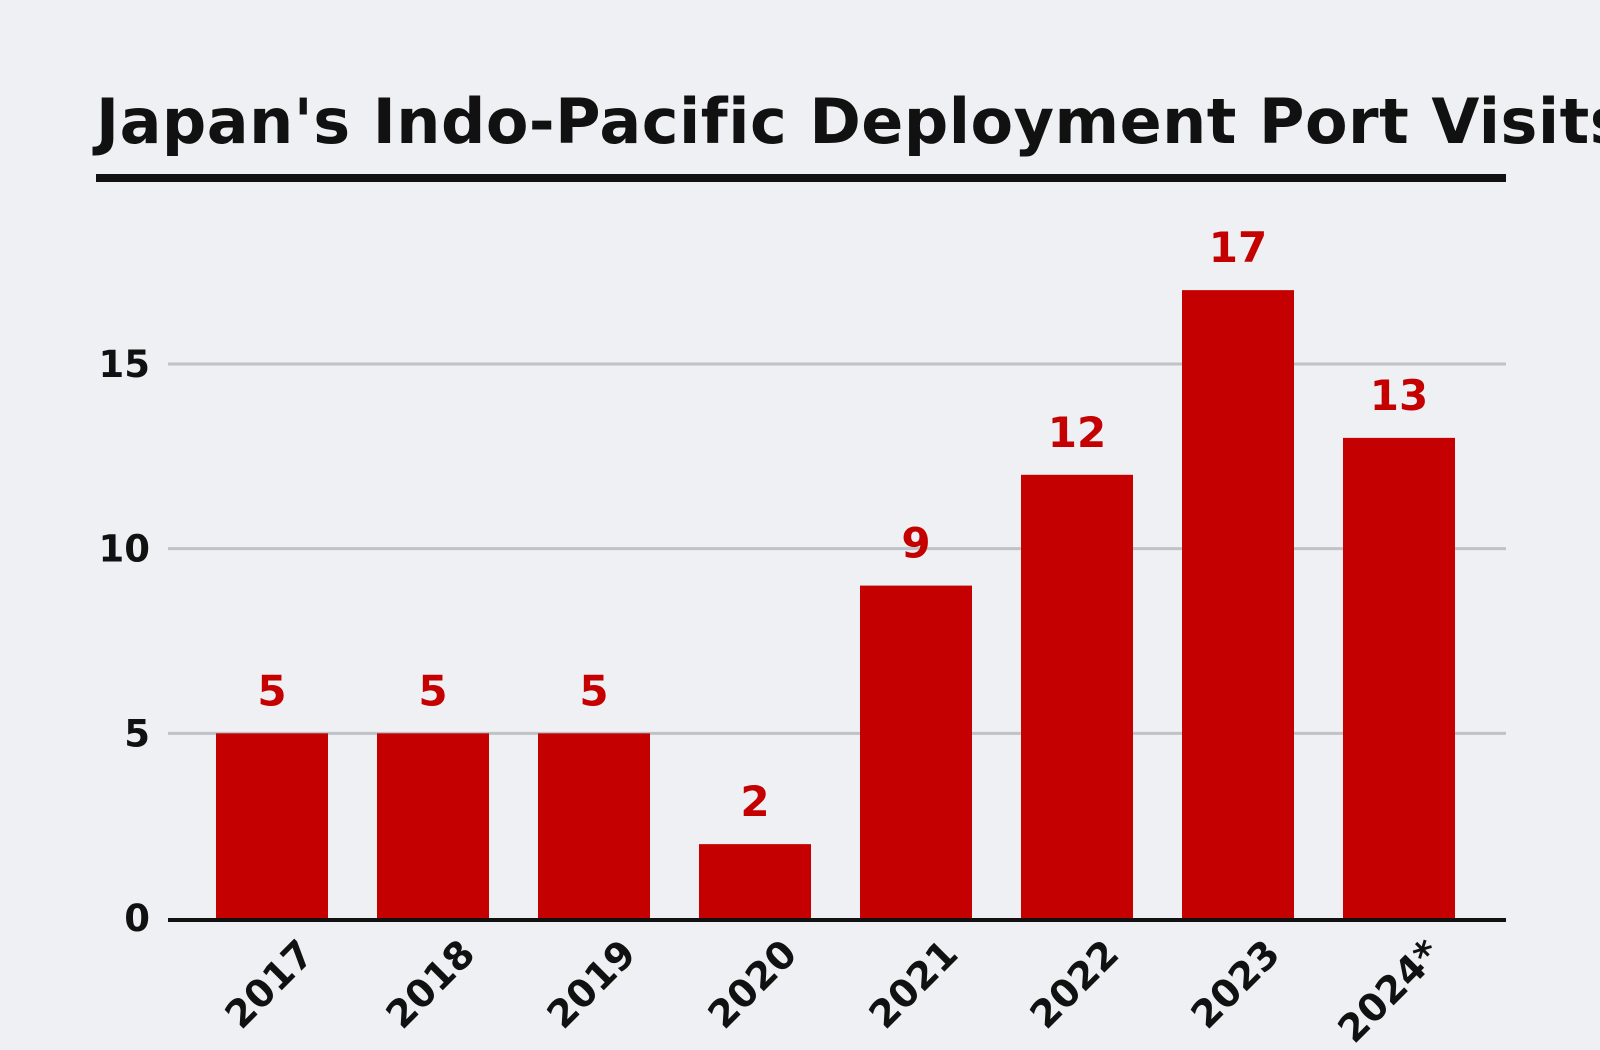  Describe the element at coordinates (591, 984) in the screenshot. I see `x-tick-label-2019: 2019` at that location.